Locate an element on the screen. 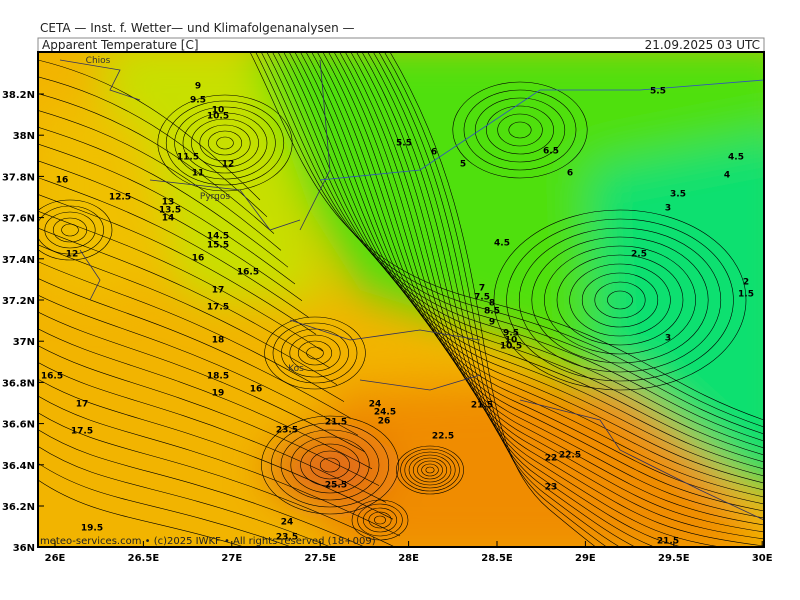 The height and width of the screenshot is (600, 800). lon-label: 27.5E is located at coordinates (320, 558).